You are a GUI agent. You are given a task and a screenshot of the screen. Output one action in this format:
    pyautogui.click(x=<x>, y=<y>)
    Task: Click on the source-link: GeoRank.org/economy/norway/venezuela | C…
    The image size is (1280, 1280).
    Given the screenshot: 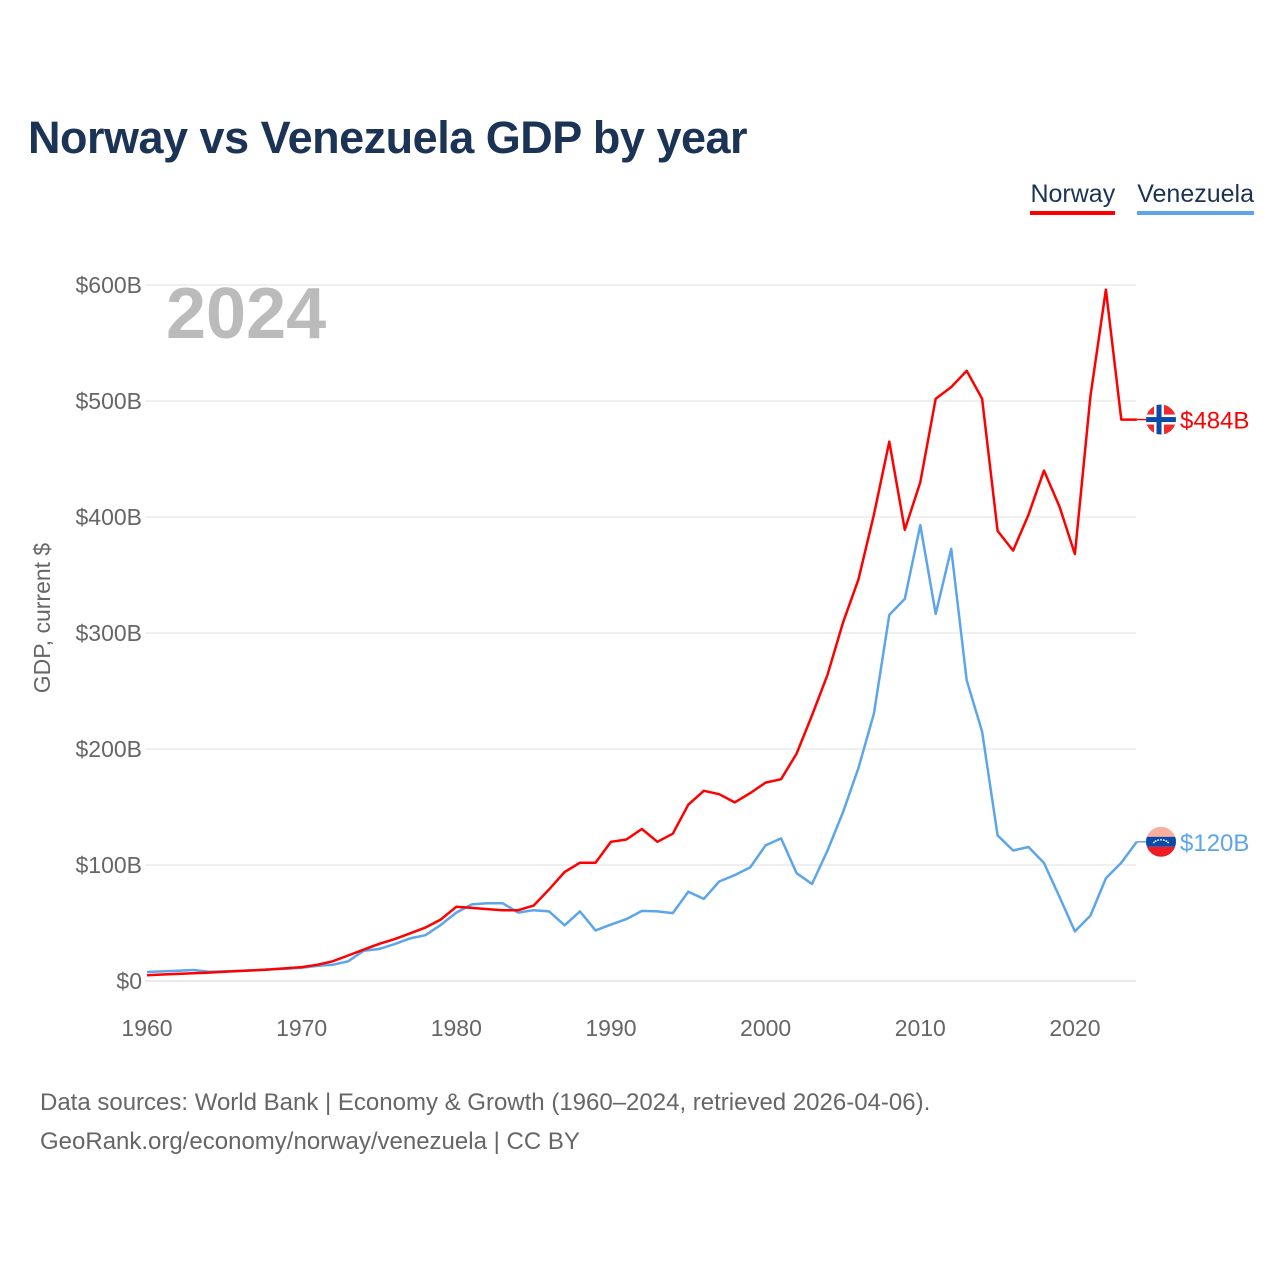 What is the action you would take?
    pyautogui.click(x=310, y=1141)
    